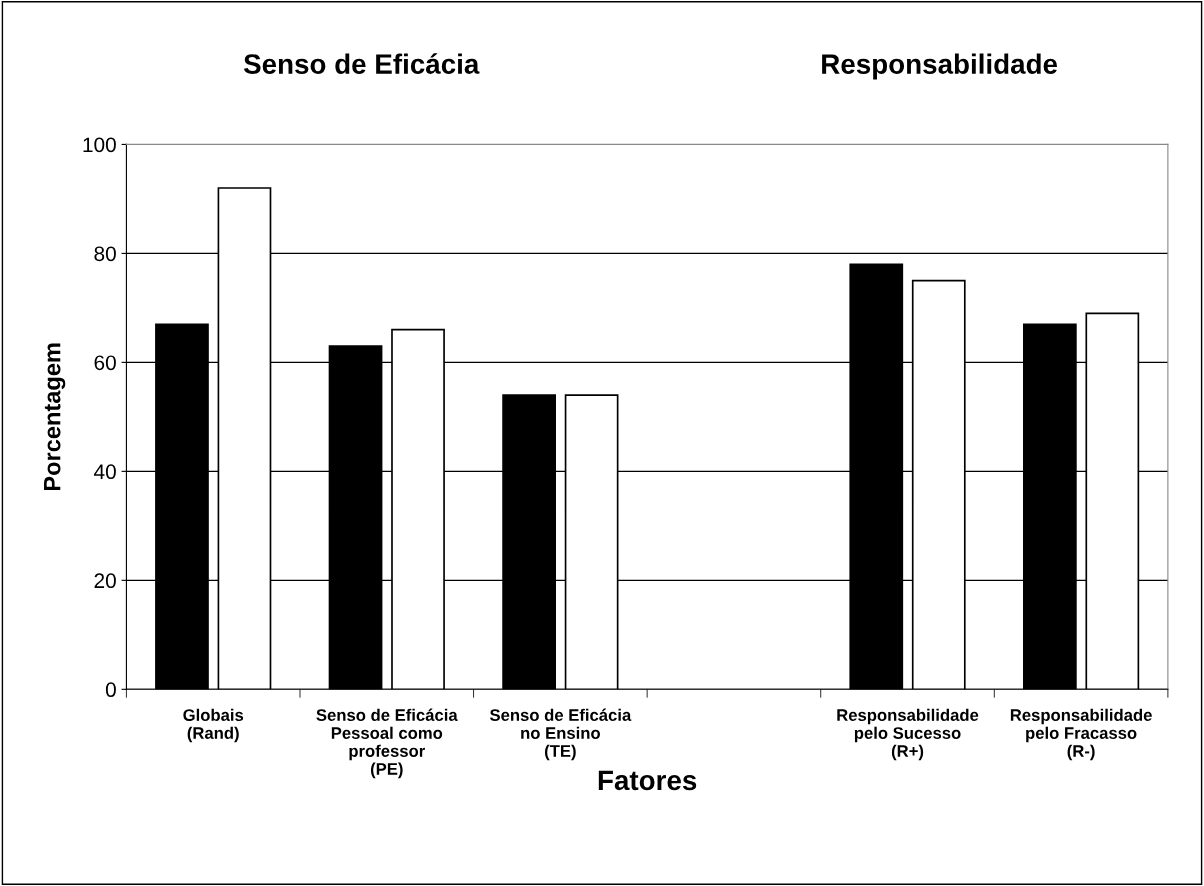  Describe the element at coordinates (560, 734) in the screenshot. I see `x-tick-label: Senso de Eficácia no Ensino (TE)` at that location.